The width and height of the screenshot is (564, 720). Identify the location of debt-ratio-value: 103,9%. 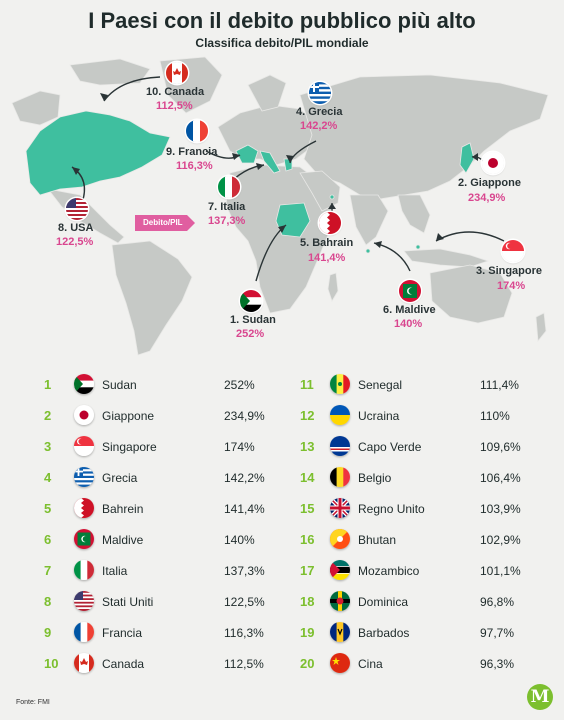
(500, 509).